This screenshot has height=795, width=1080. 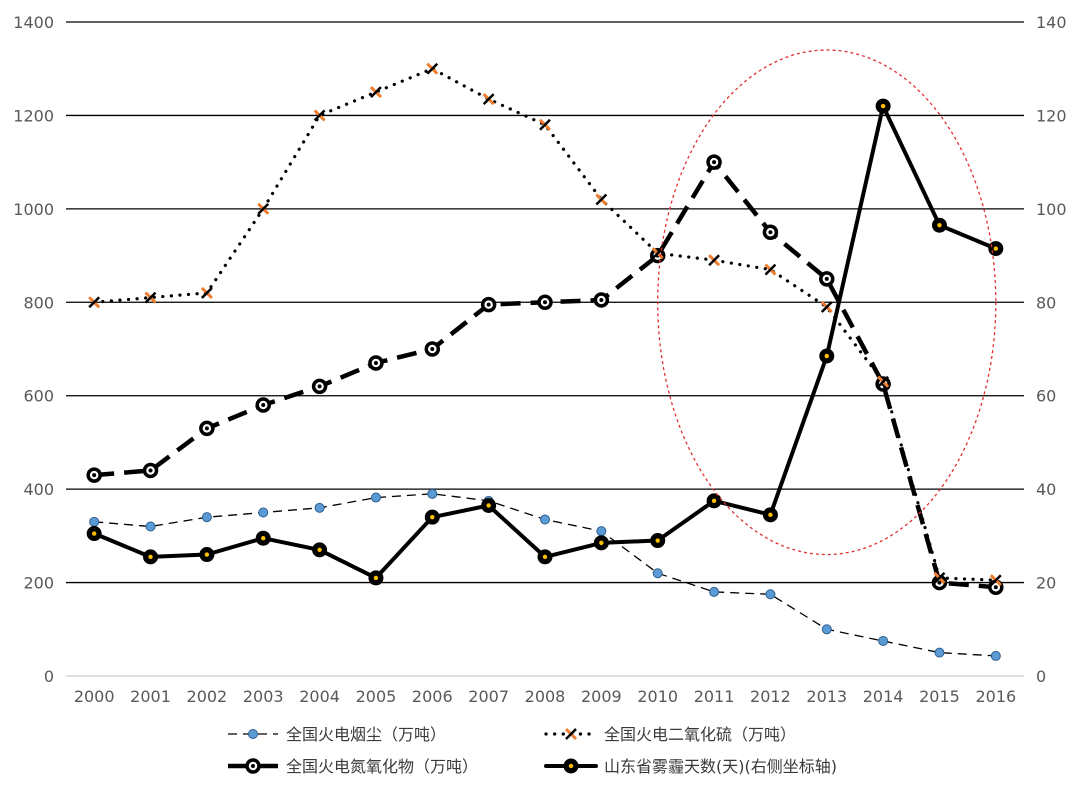 I want to click on x-tick-label: 2016, so click(x=995, y=696).